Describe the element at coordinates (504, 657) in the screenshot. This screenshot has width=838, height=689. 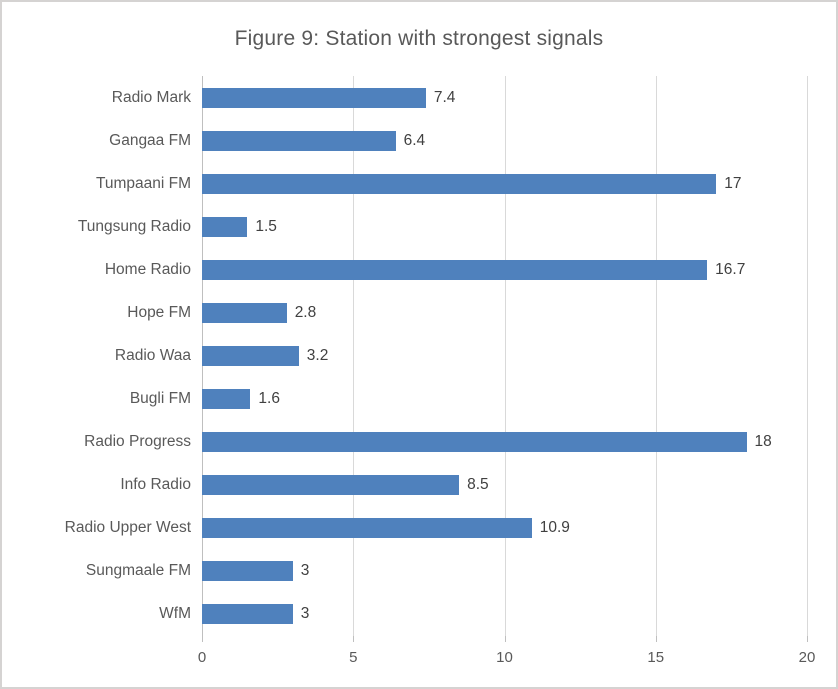
I see `axis-tick-label: 10` at that location.